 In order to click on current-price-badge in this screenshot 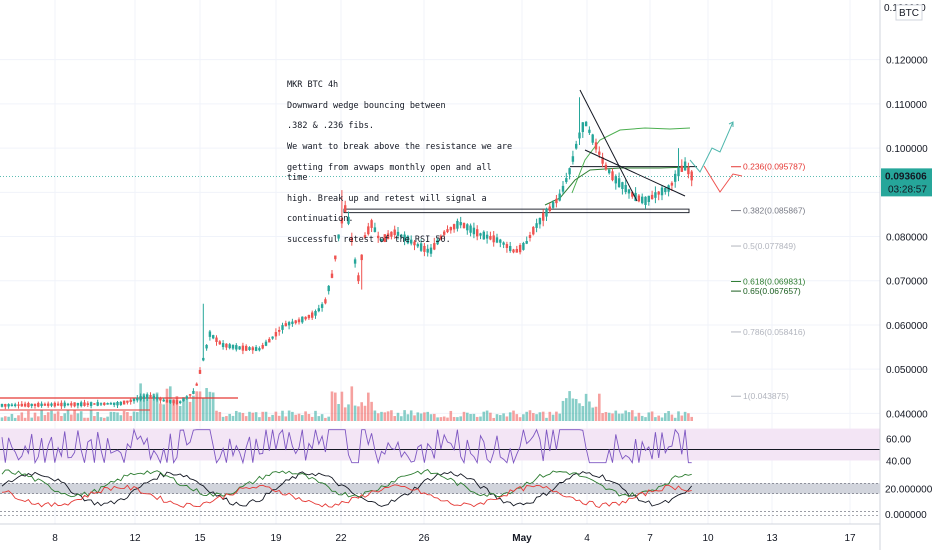, I will do `click(906, 182)`.